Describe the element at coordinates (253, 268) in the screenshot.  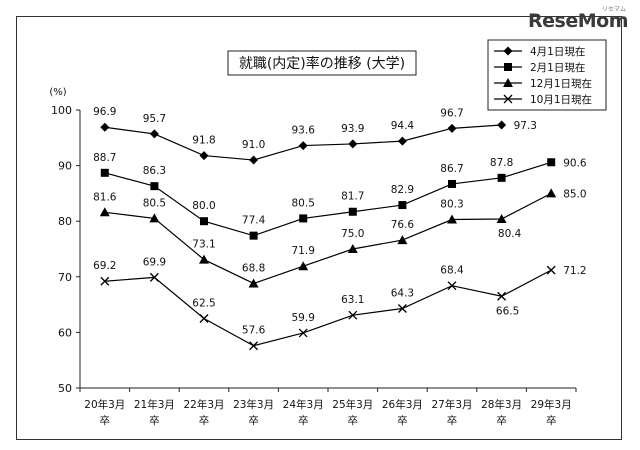
I see `data-label-2-3: 68.8` at that location.